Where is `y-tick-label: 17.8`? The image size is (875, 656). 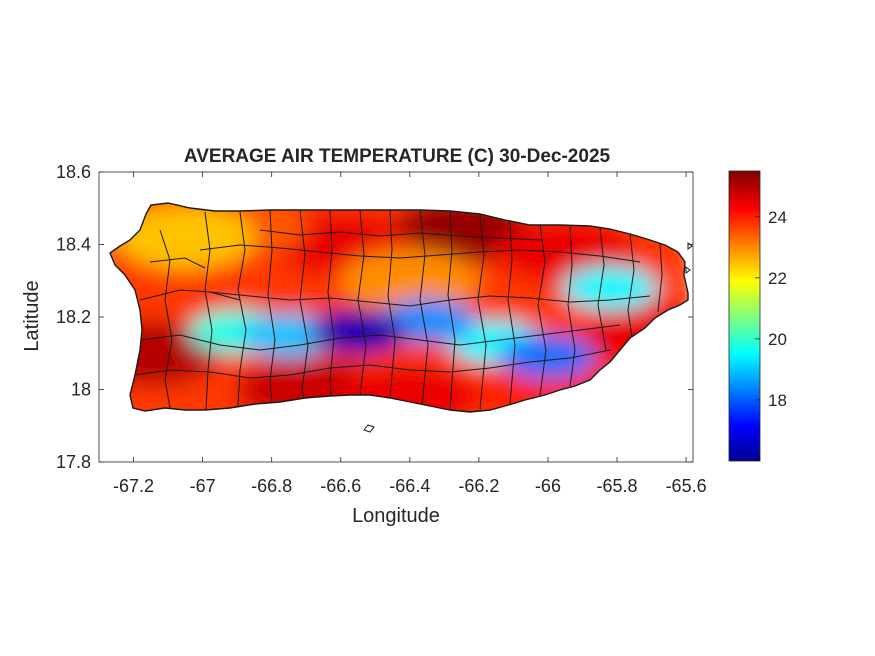 y-tick-label: 17.8 is located at coordinates (73, 462).